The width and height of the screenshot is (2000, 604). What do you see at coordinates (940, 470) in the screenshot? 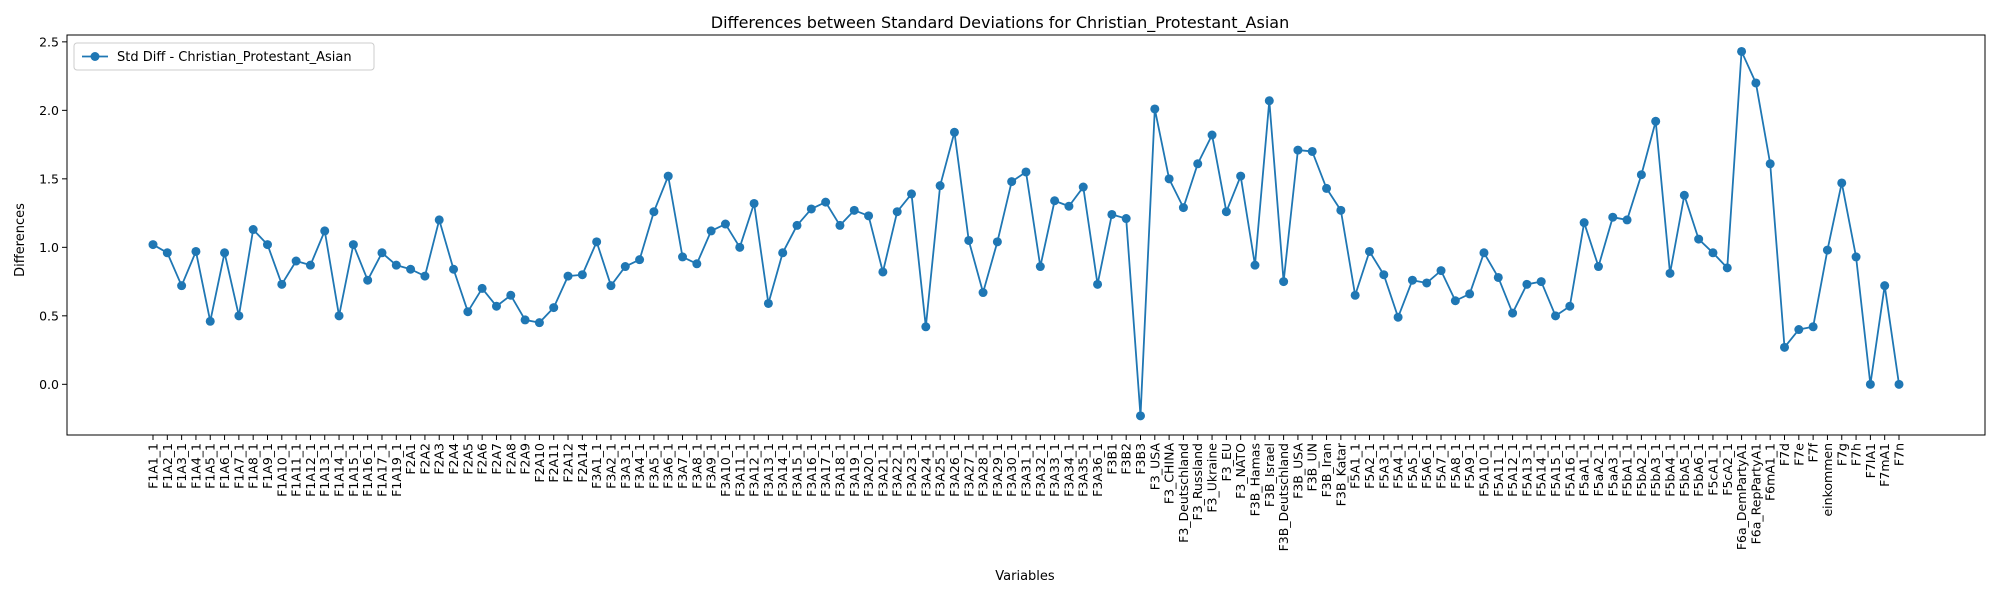
I see `x-tick-label: F3A25_1` at bounding box center [940, 470].